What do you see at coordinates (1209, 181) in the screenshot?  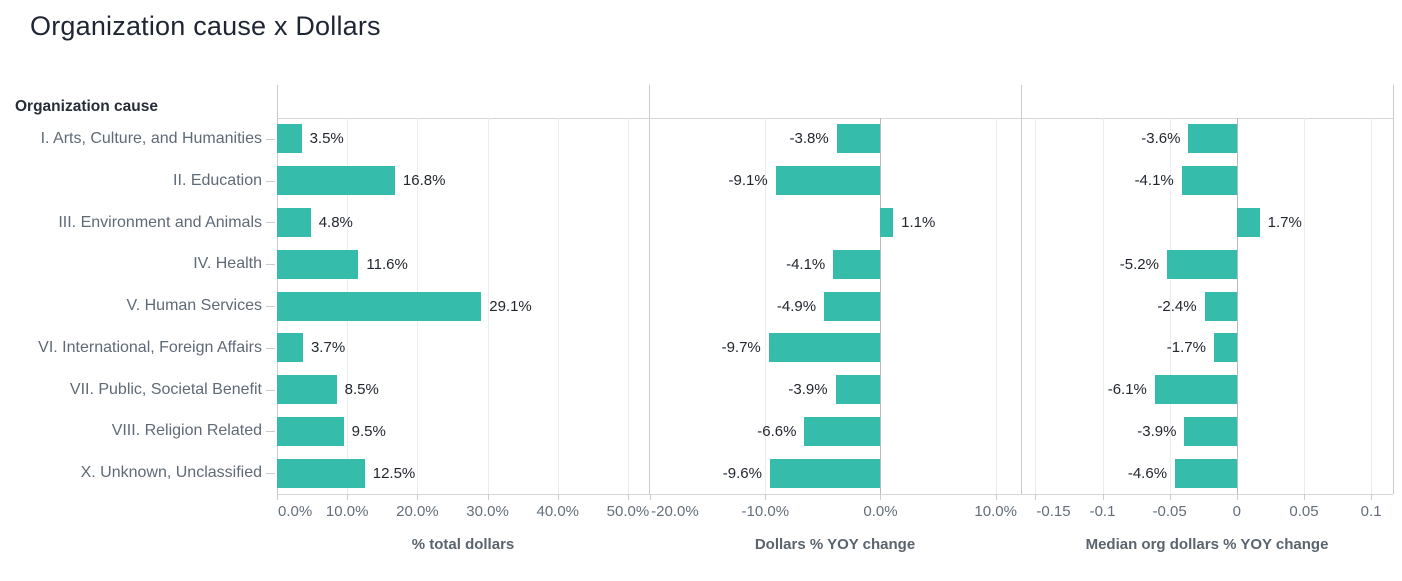 I see `bar-panel3-row2` at bounding box center [1209, 181].